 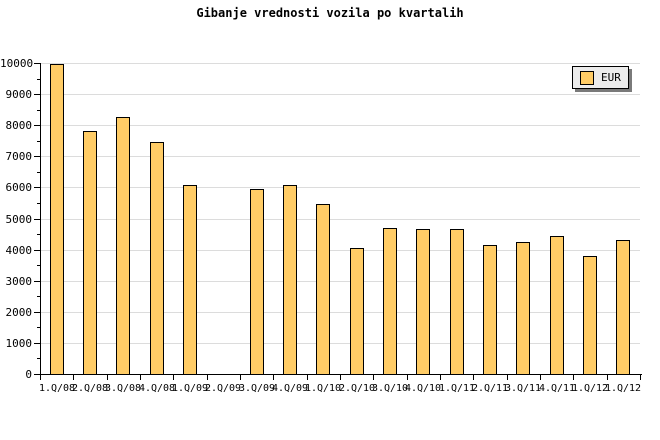 I want to click on chart-title: Gibanje vrednosti vozila po kvartalih, so click(x=330, y=13).